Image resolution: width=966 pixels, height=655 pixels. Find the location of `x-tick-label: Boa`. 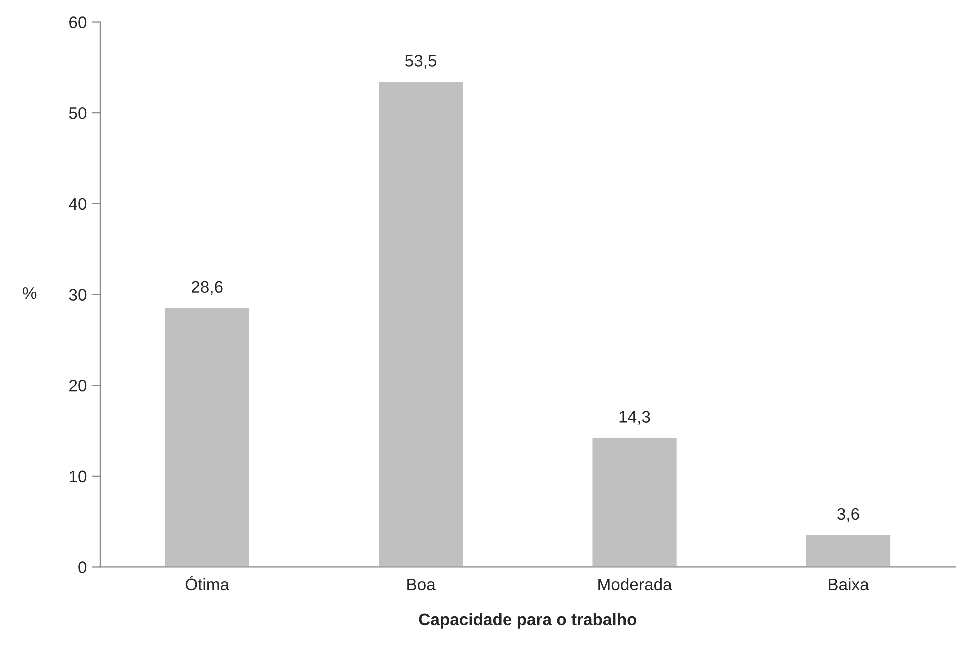

x-tick-label: Boa is located at coordinates (422, 584).